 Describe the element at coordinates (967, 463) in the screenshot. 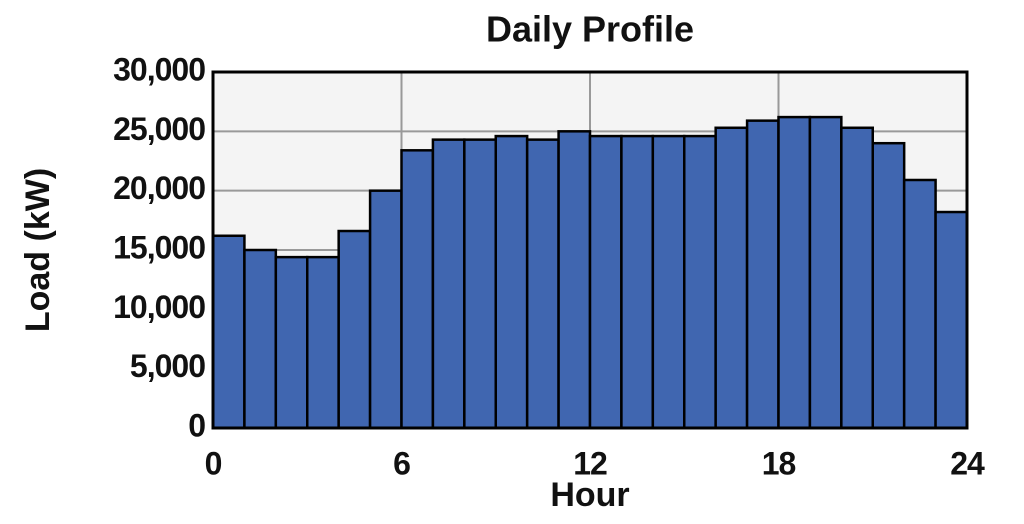

I see `x-tick-label: 24` at that location.